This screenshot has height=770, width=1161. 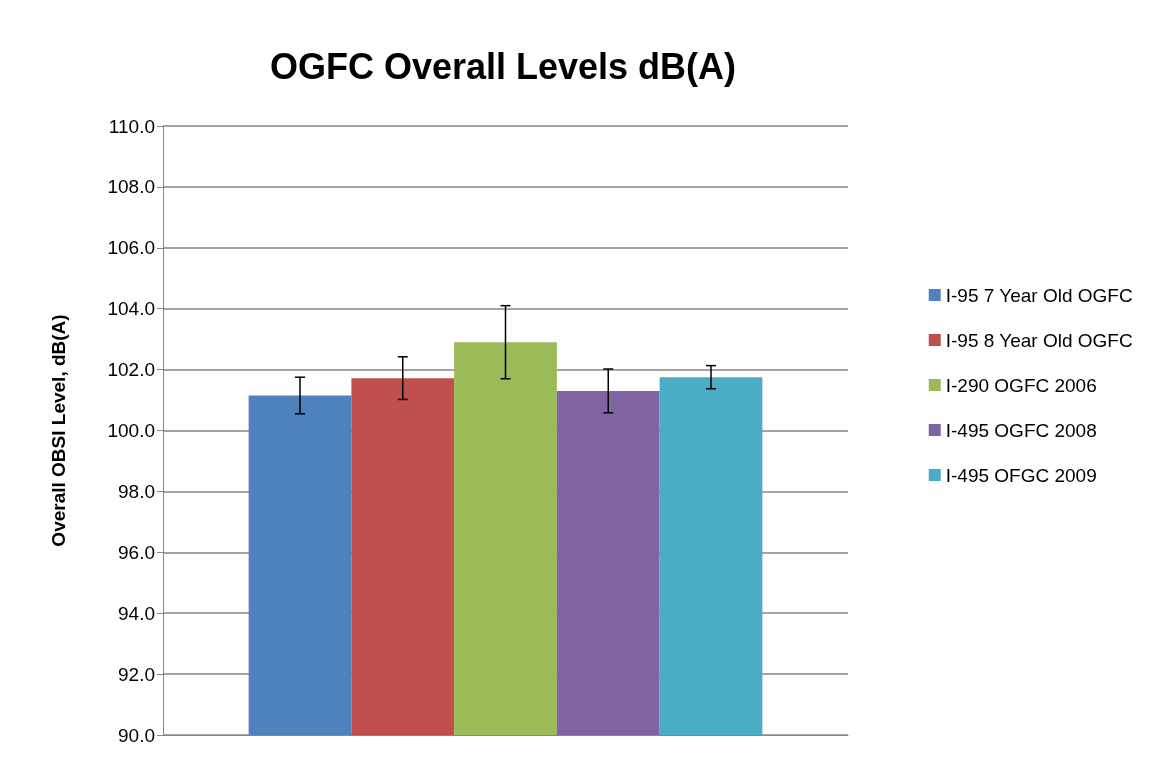 What do you see at coordinates (1021, 385) in the screenshot?
I see `legend-label: I-290 OGFC 2006` at bounding box center [1021, 385].